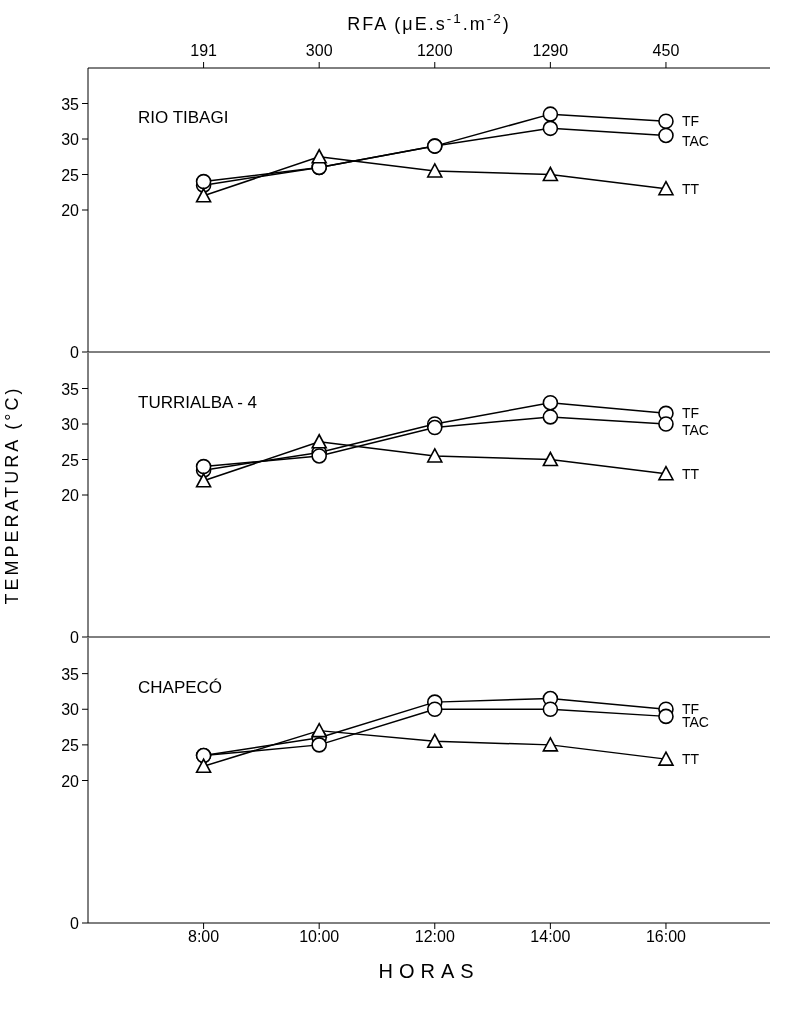  I want to click on text: 300, so click(319, 50).